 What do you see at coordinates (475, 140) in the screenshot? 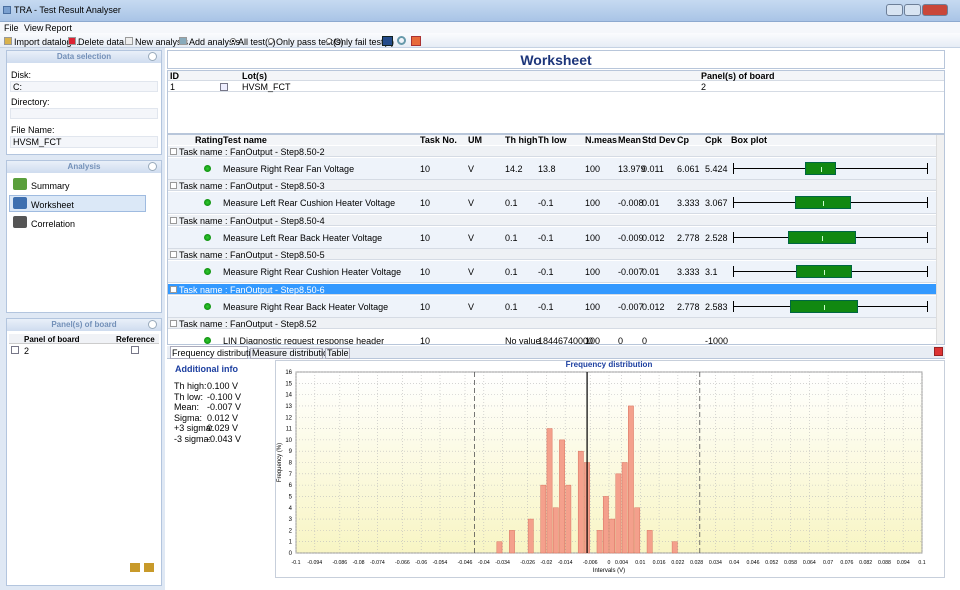
I see `test-header: UM` at bounding box center [475, 140].